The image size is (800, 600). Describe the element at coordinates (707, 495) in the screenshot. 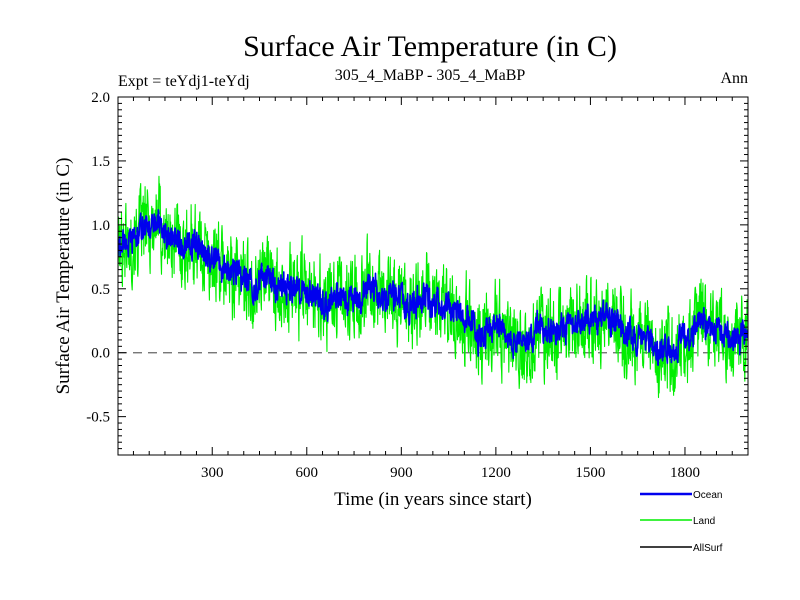

I see `legend-label-ocean: Ocean` at that location.